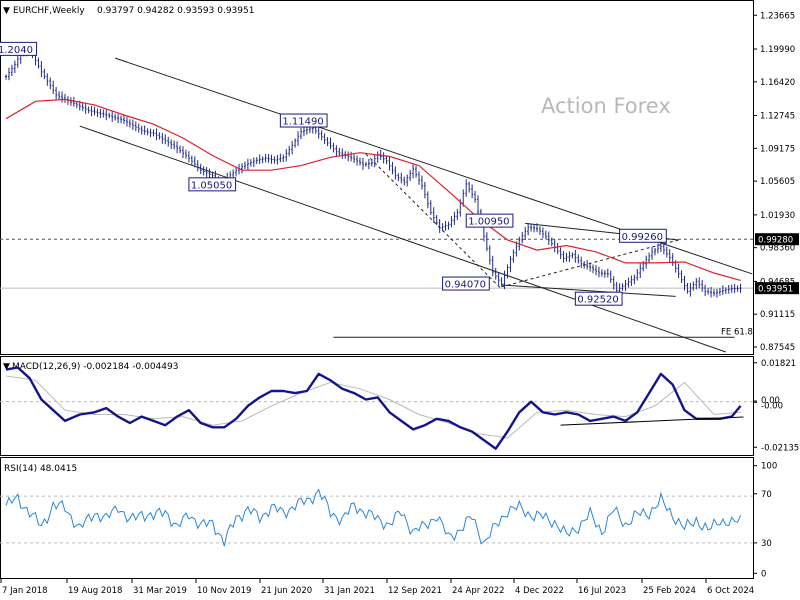 This screenshot has width=800, height=600. I want to click on macd-signal-line, so click(373, 407).